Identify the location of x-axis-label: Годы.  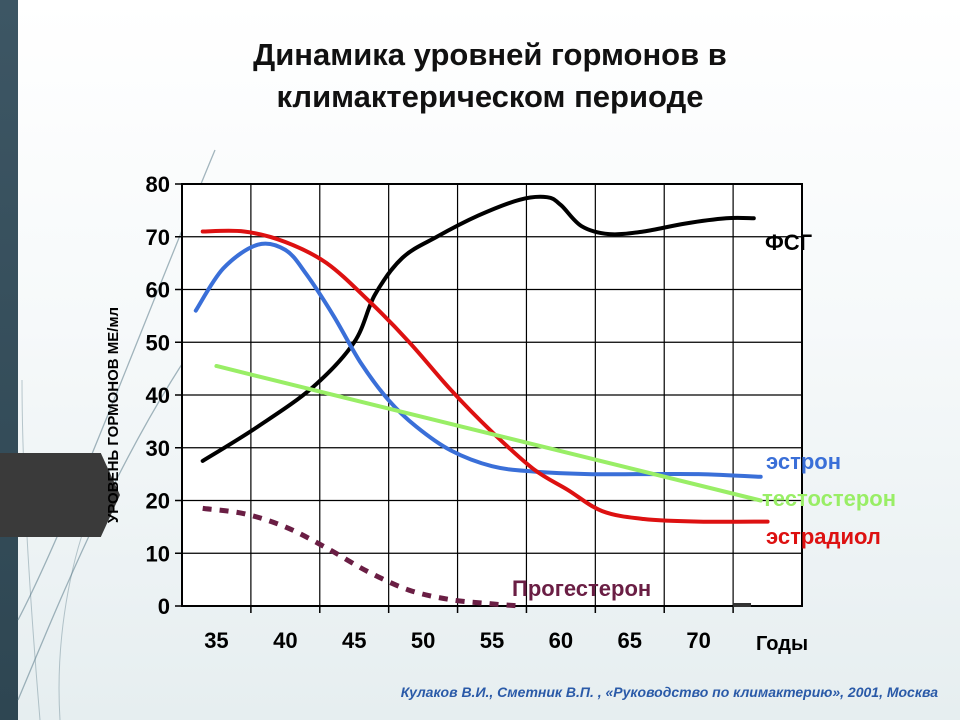
(782, 644).